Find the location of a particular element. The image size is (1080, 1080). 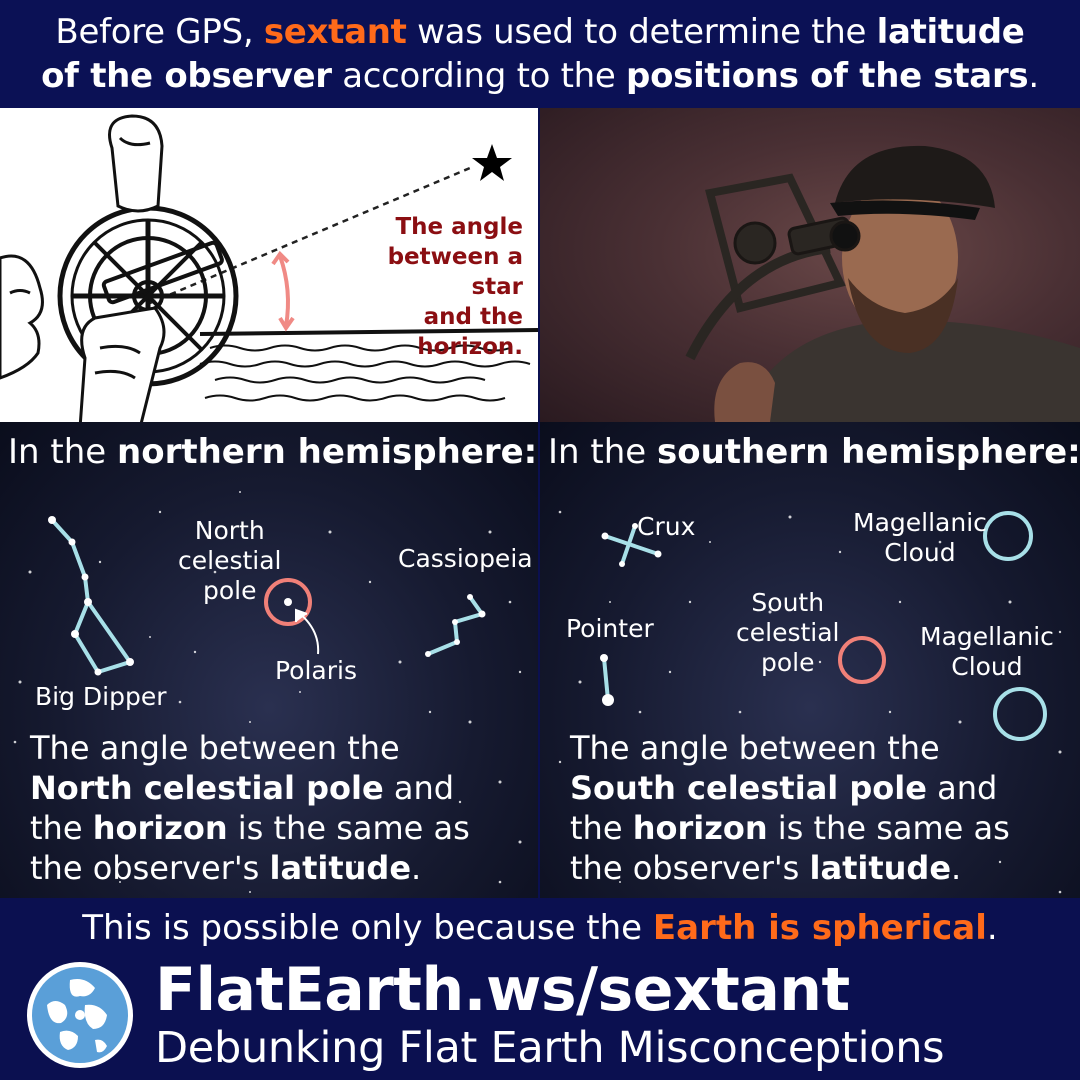

scp-label: South celestial pole is located at coordinates (788, 633).